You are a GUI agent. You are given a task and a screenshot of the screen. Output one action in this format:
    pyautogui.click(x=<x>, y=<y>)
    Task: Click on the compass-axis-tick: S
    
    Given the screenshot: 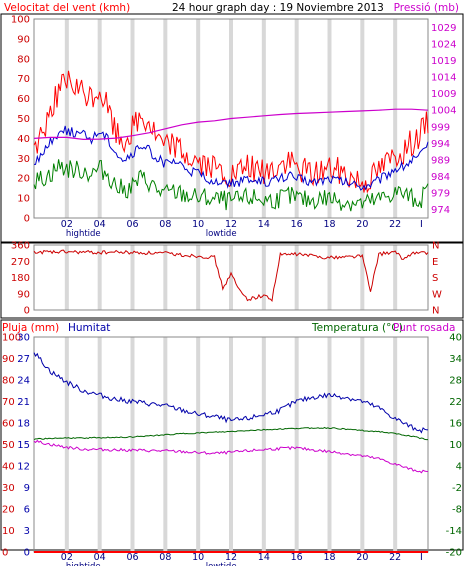 What is the action you would take?
    pyautogui.click(x=435, y=278)
    